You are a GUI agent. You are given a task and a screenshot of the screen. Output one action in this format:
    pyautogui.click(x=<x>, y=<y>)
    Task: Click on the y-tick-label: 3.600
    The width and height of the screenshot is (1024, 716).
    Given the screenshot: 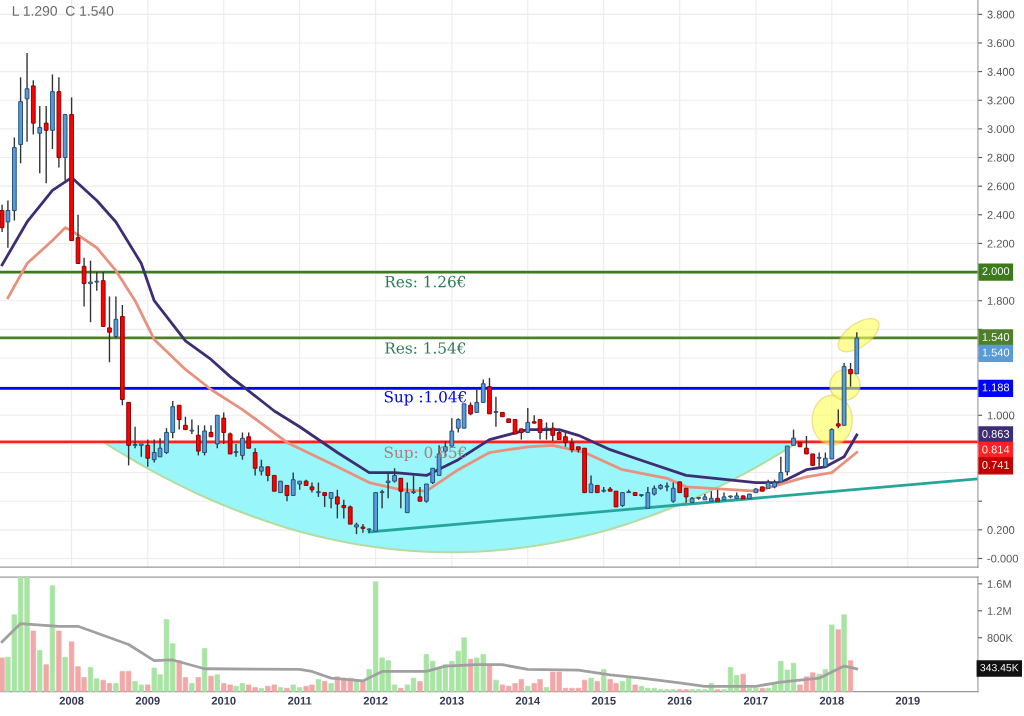 What is the action you would take?
    pyautogui.click(x=1001, y=43)
    